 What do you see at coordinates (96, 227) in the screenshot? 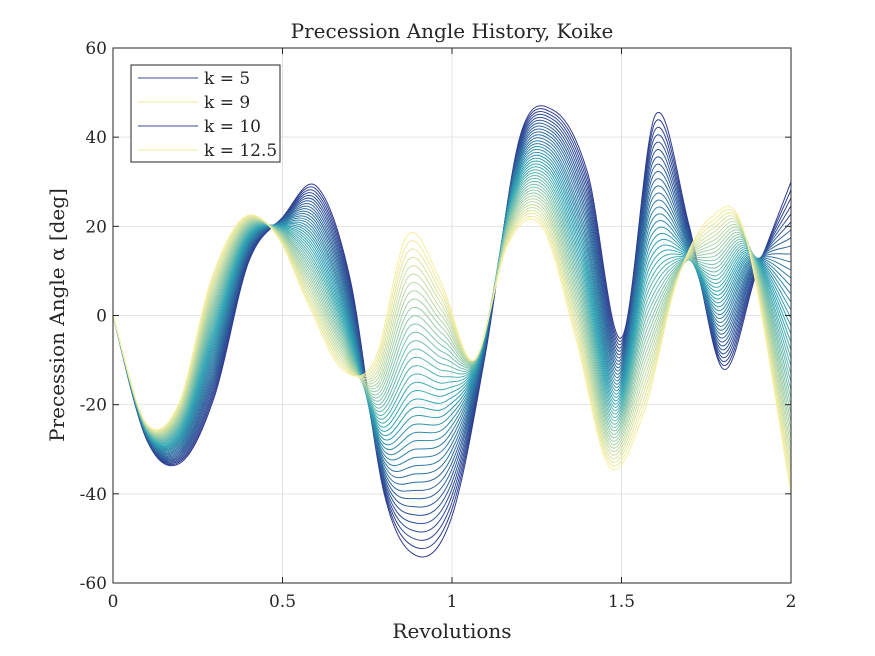
I see `y-tick-label: 20` at bounding box center [96, 227].